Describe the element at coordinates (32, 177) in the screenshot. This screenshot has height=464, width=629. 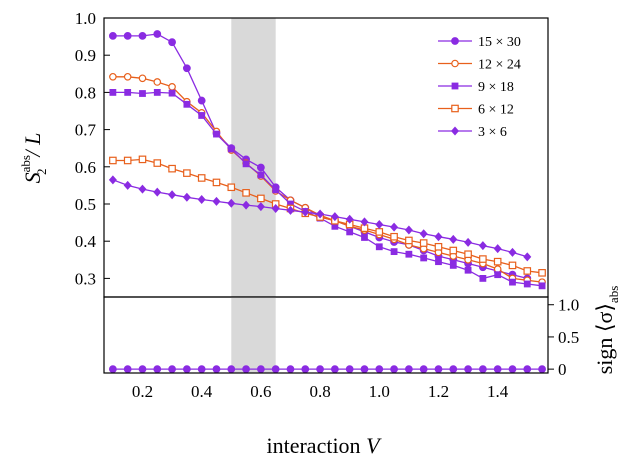
I see `ylabel-main: S` at that location.